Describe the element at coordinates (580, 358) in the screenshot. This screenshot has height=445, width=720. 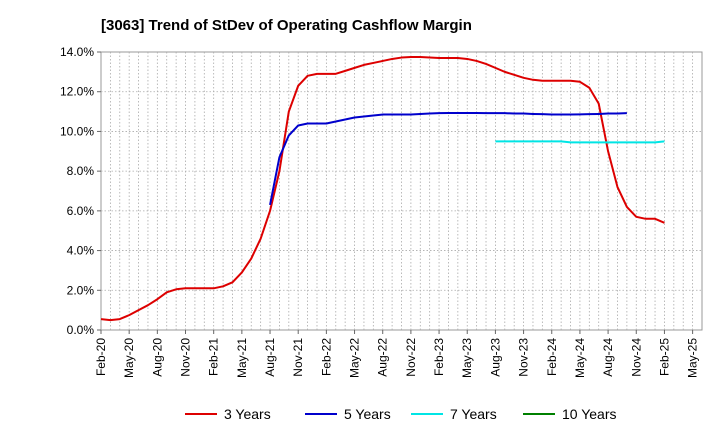
I see `x-tick-label: May-24` at that location.